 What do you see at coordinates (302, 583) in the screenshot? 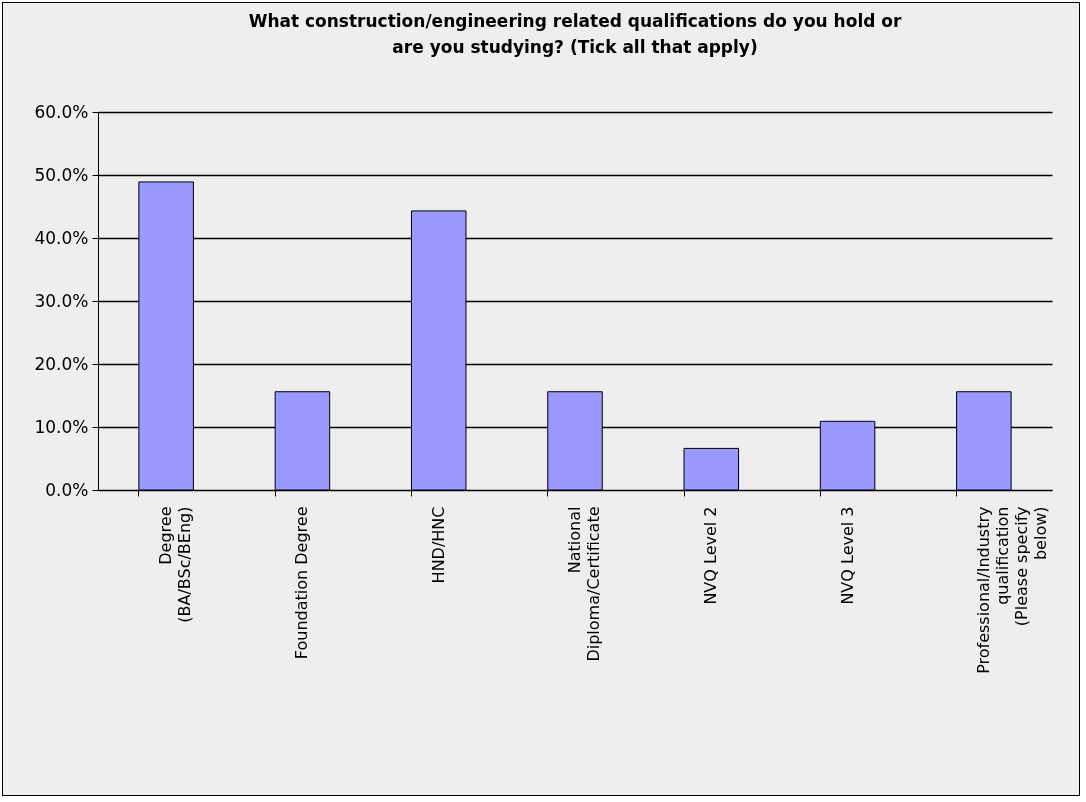
I see `x-tick-label: Foundation Degree` at bounding box center [302, 583].